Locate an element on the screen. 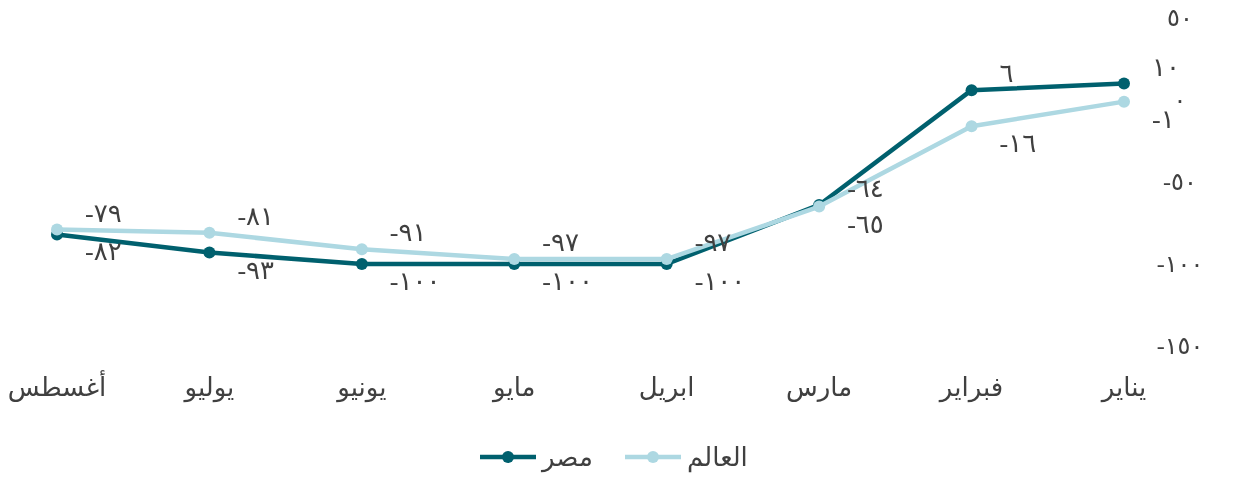 This screenshot has width=1235, height=479. data-label: -٦٤ is located at coordinates (865, 188).